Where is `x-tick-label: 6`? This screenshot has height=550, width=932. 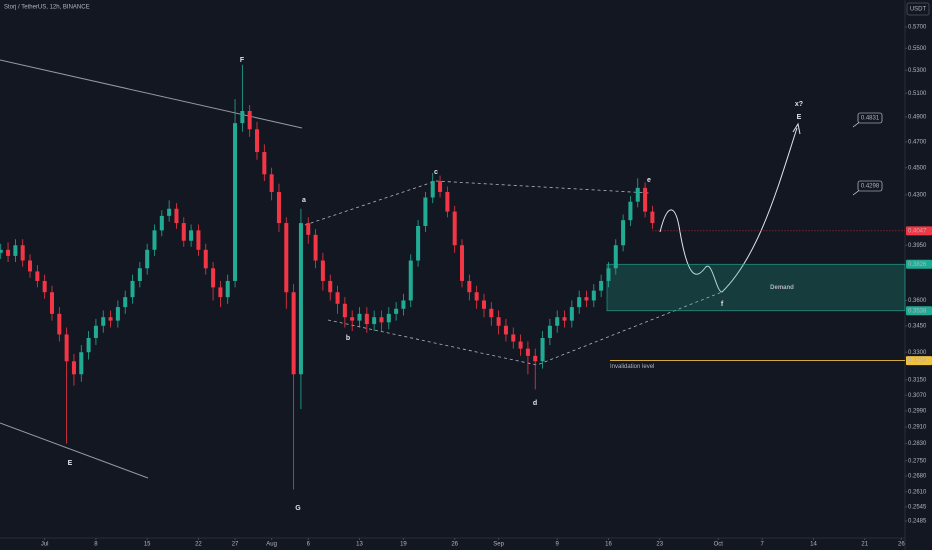 x-tick-label: 6 is located at coordinates (309, 545).